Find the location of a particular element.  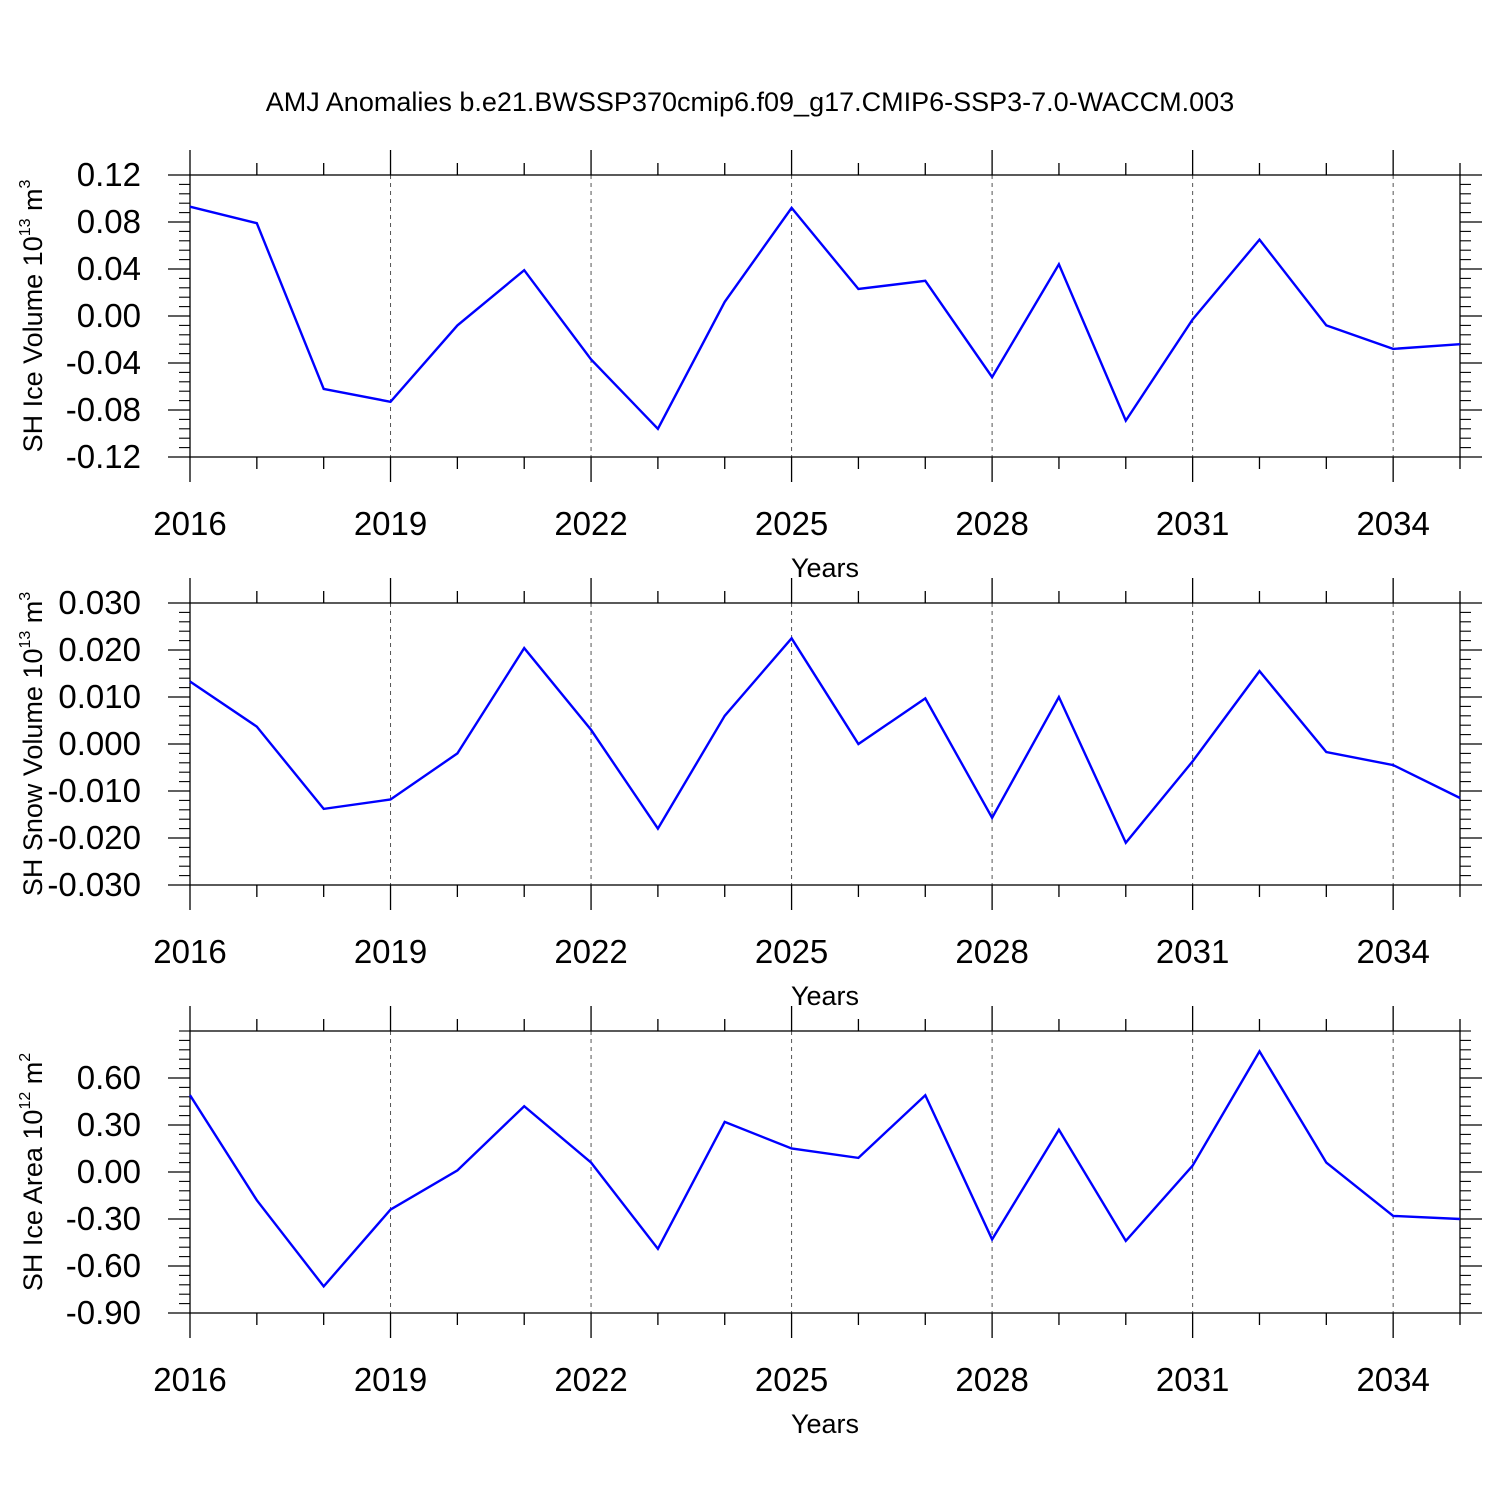

y-tick-label: -0.020 is located at coordinates (94, 837).